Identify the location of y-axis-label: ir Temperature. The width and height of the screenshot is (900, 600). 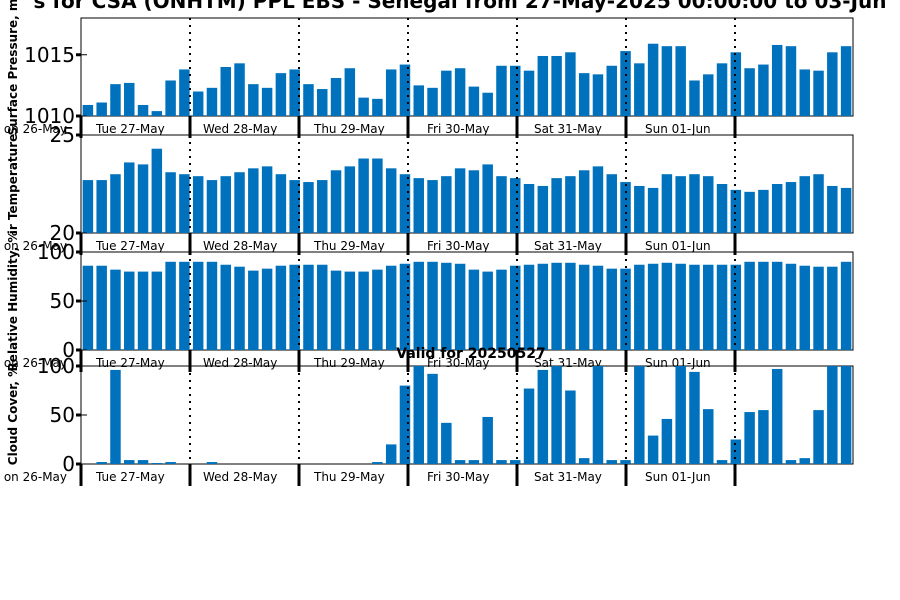
(13, 184).